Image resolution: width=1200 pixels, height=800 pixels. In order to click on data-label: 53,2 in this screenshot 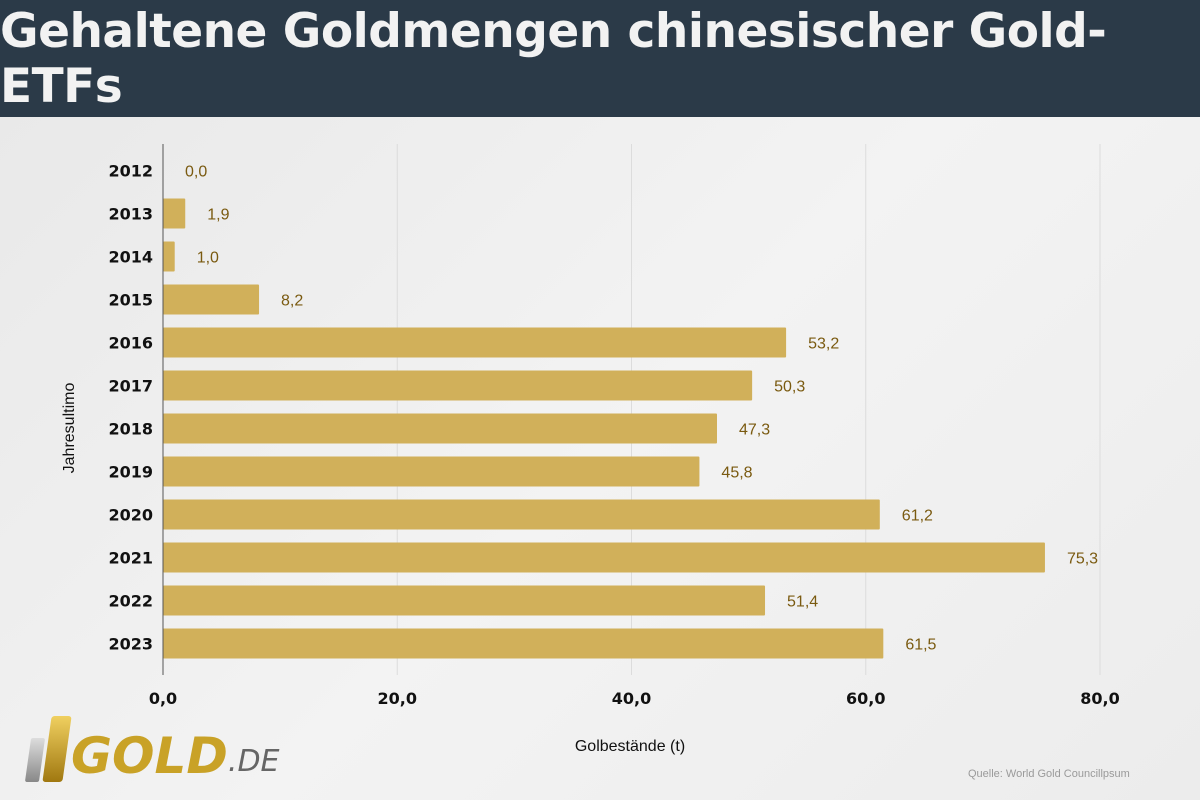, I will do `click(823, 344)`.